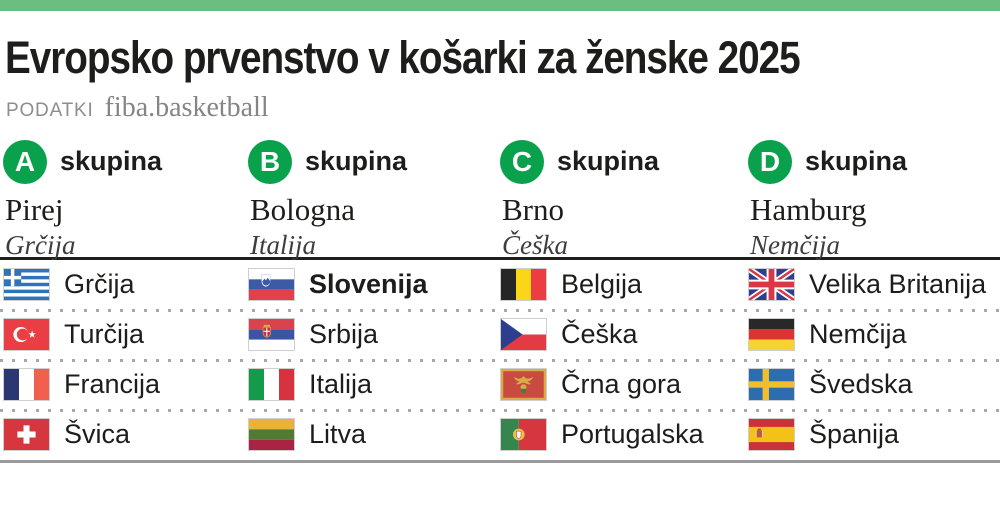 This screenshot has width=1000, height=520. I want to click on team-name: Slovenija, so click(368, 284).